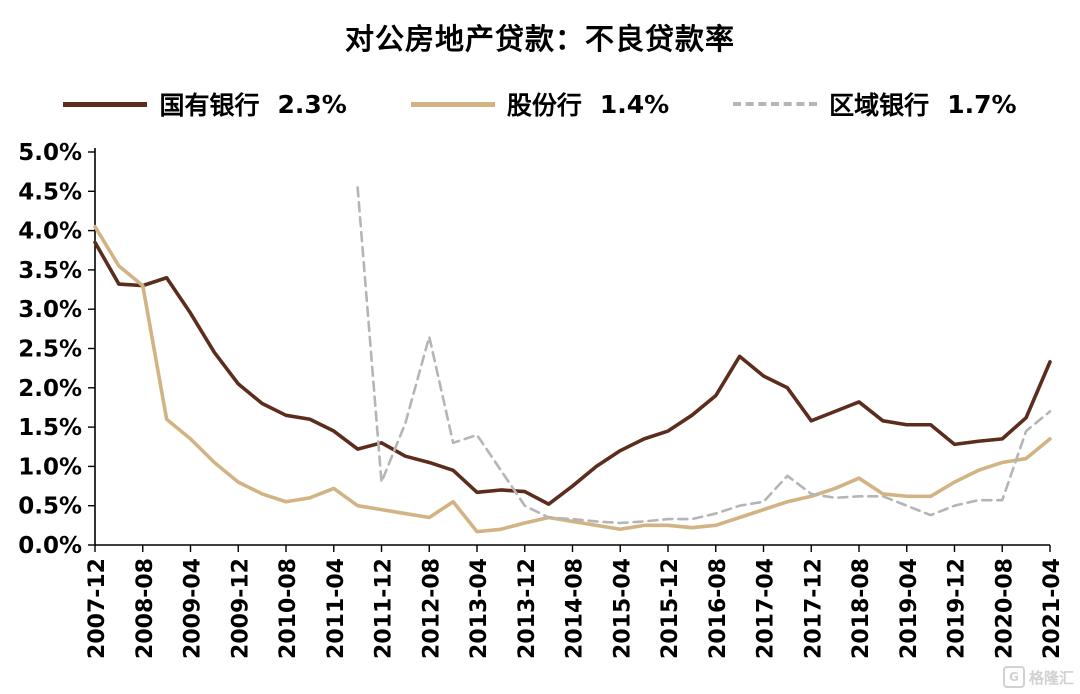 The height and width of the screenshot is (694, 1080). Describe the element at coordinates (544, 105) in the screenshot. I see `legend-label: 股份行` at that location.